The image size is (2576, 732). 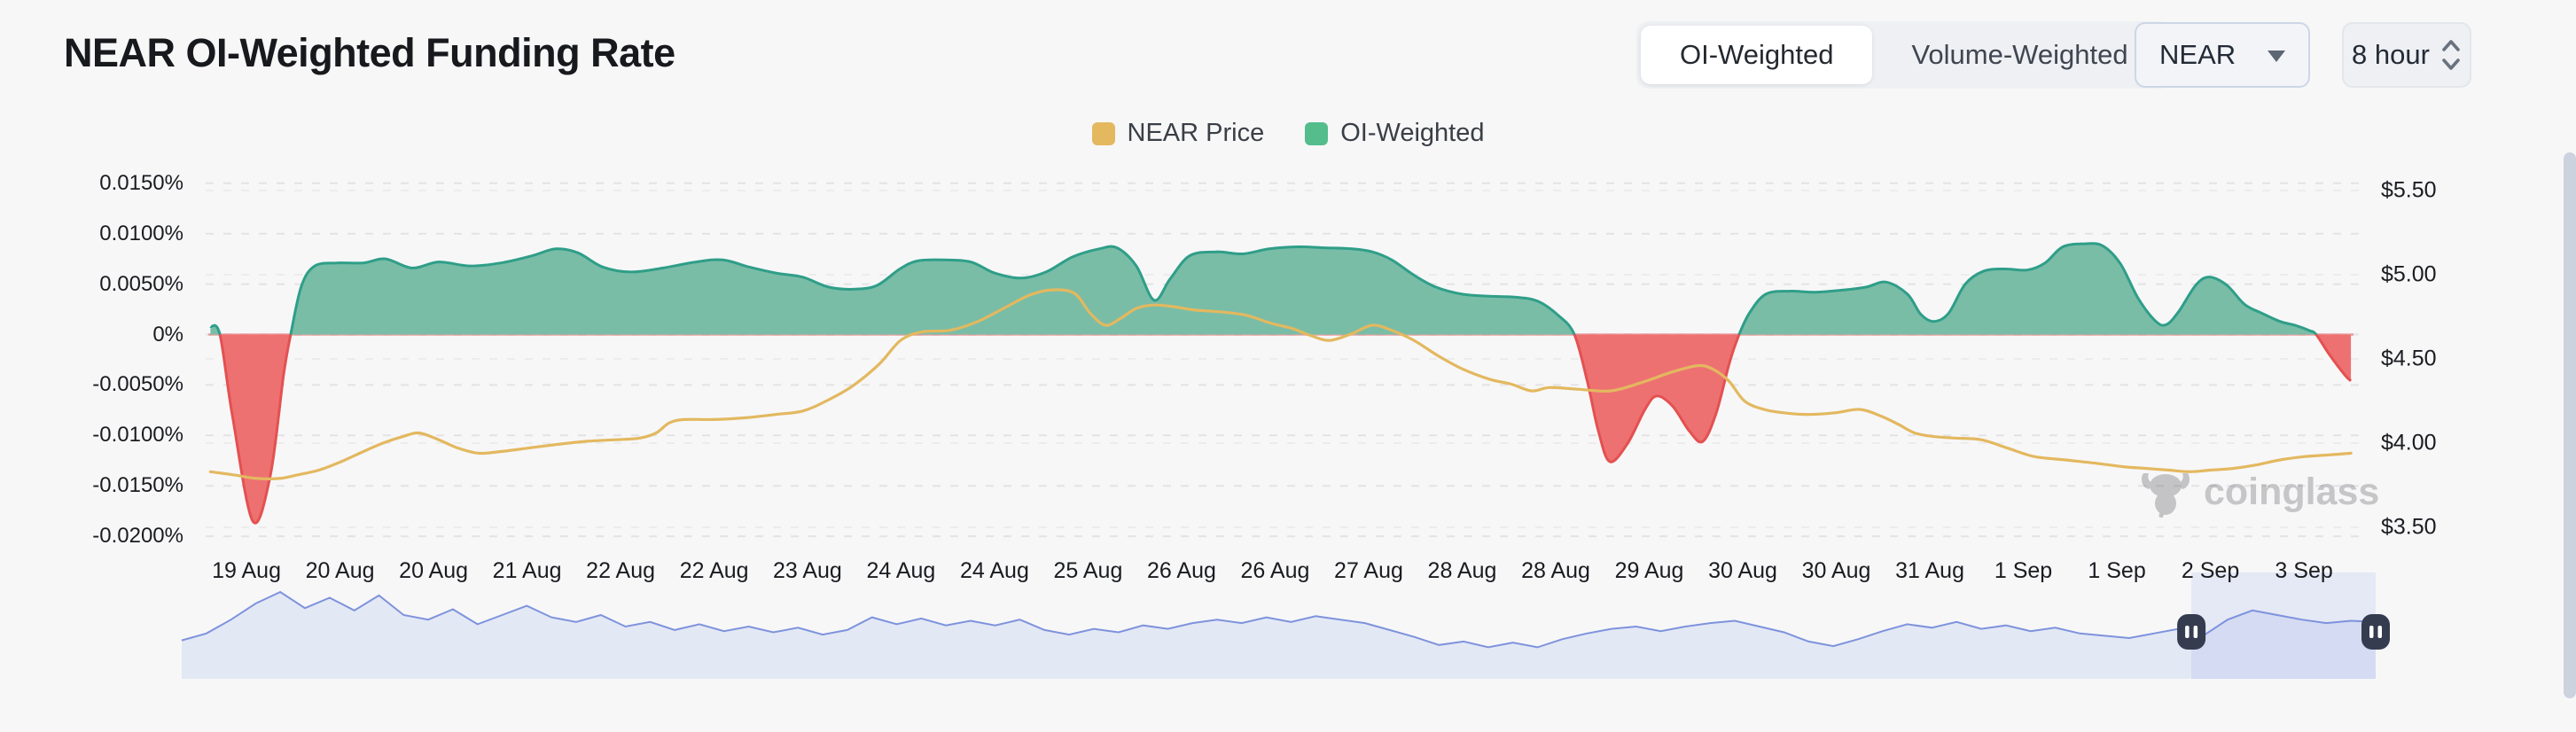 What do you see at coordinates (2304, 570) in the screenshot?
I see `x-axis-tick: 3 Sep` at bounding box center [2304, 570].